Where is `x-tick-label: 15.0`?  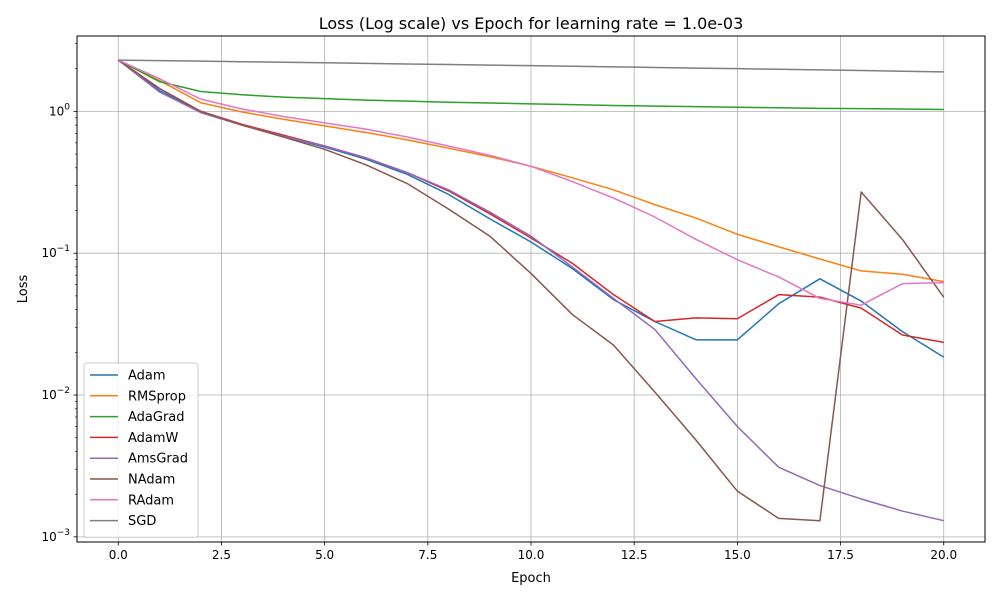
x-tick-label: 15.0 is located at coordinates (737, 555).